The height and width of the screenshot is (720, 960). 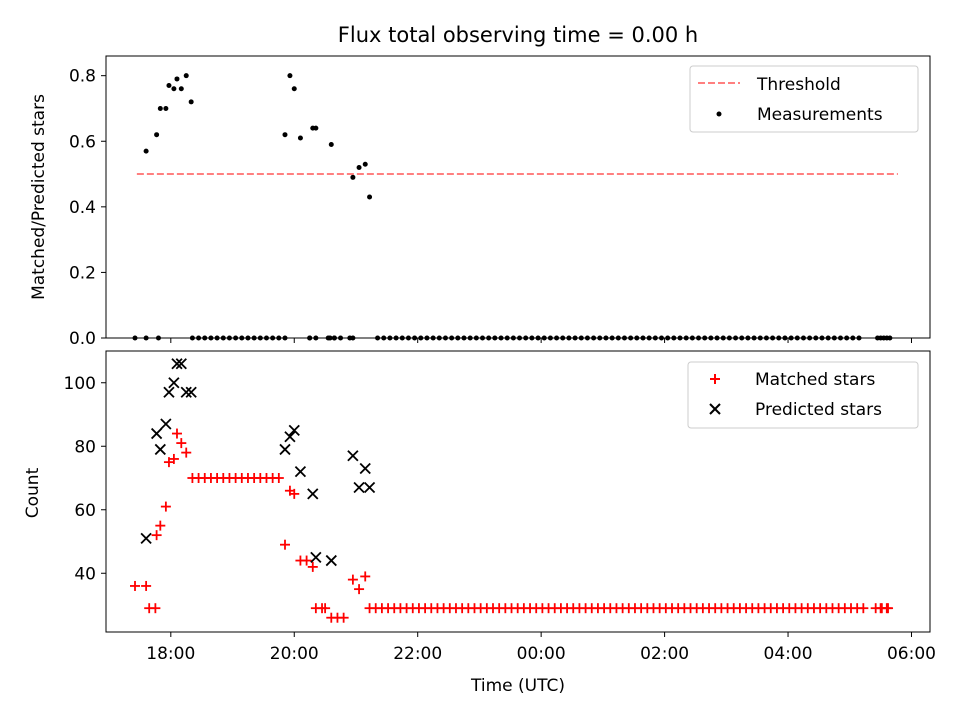 I want to click on y-tick-label: 0.0, so click(x=82, y=339).